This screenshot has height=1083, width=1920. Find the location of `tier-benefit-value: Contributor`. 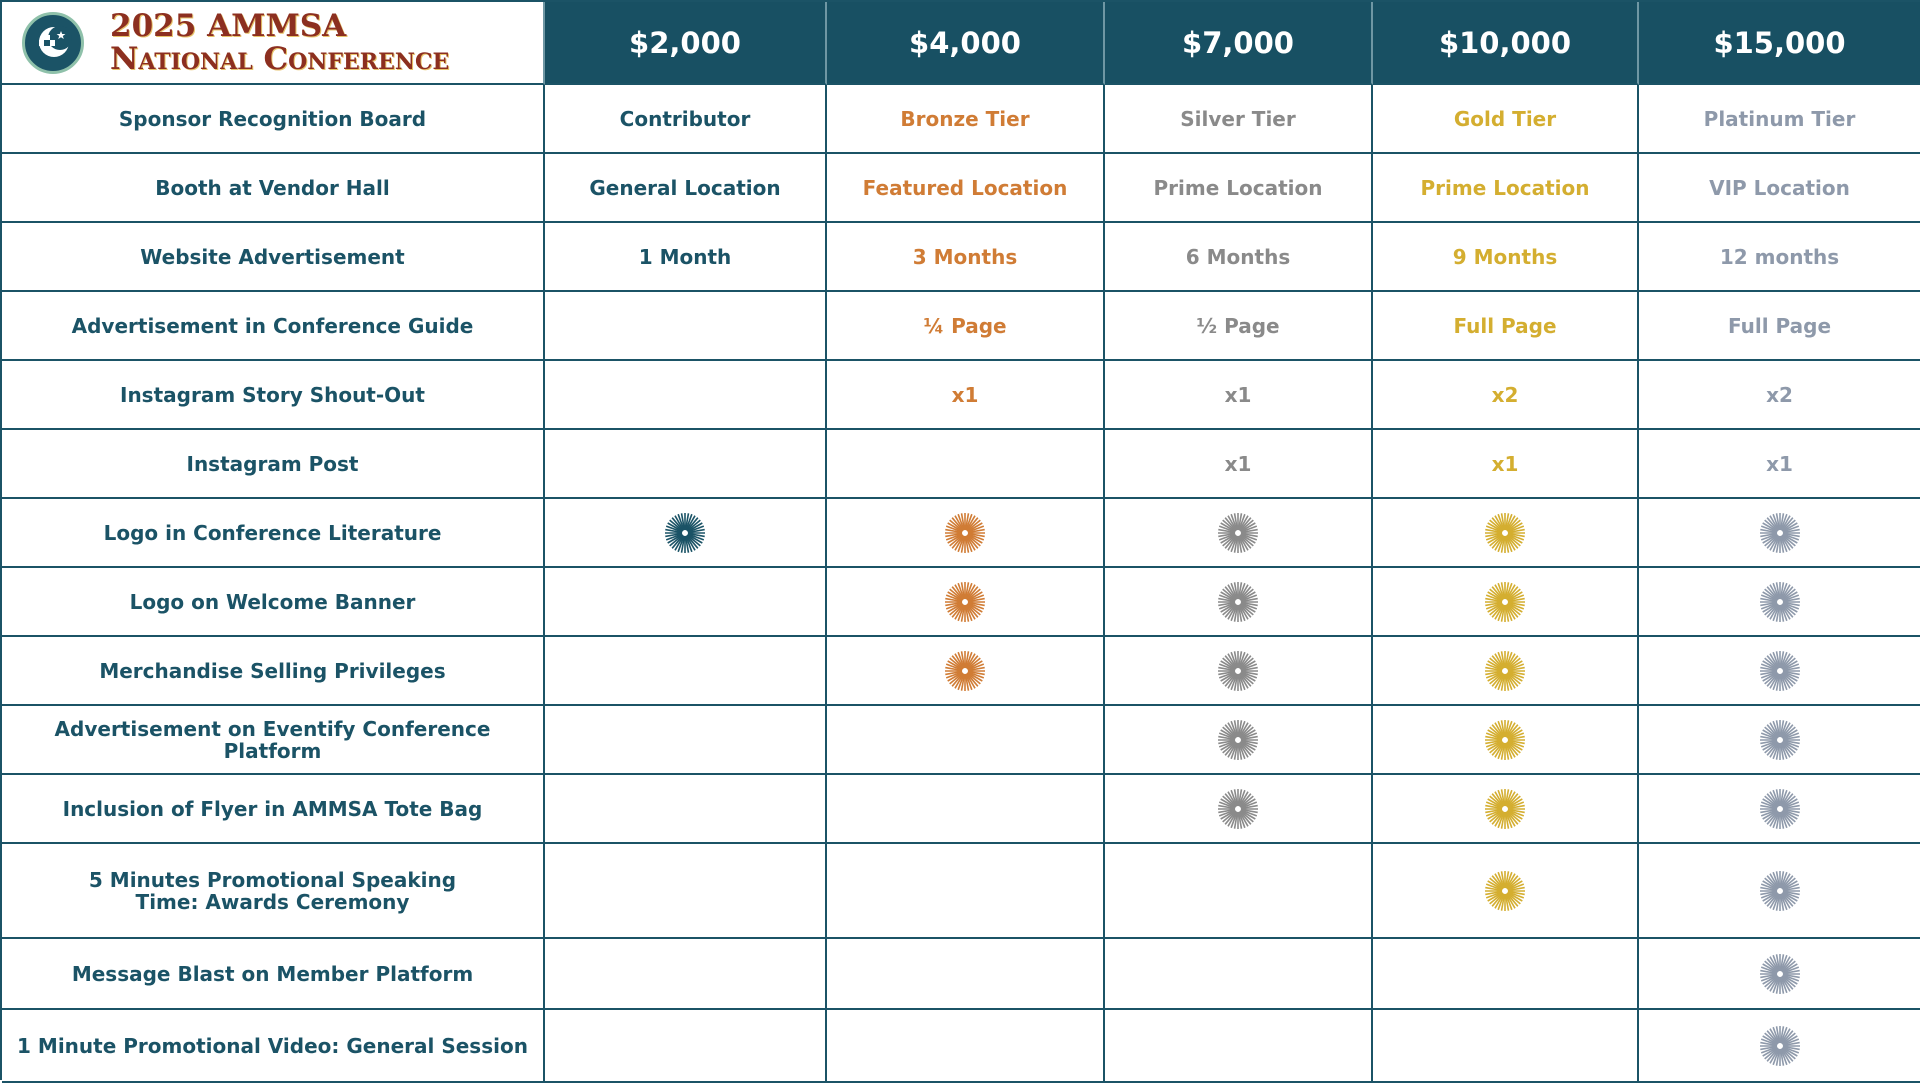

tier-benefit-value: Contributor is located at coordinates (685, 118).